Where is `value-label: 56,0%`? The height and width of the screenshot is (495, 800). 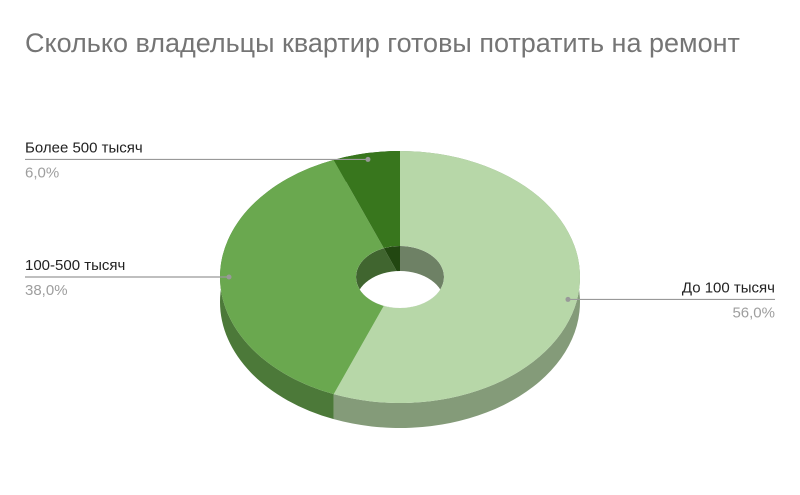
value-label: 56,0% is located at coordinates (753, 312).